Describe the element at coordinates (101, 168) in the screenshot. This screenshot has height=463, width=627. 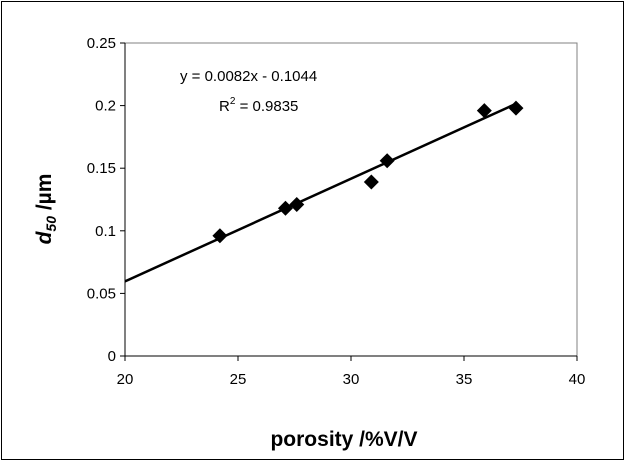
I see `y-tick-label: 0.15` at that location.